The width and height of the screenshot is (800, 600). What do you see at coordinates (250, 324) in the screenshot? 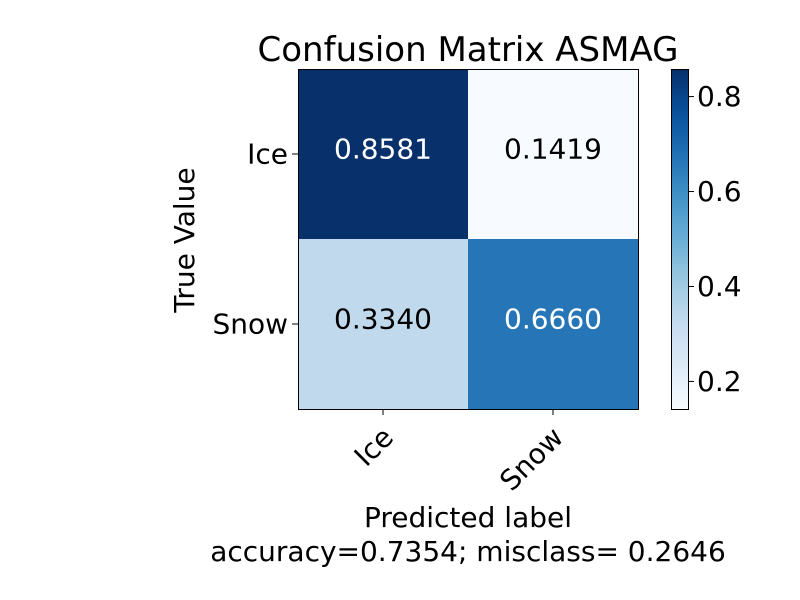
I see `y-tick-label: Snow` at bounding box center [250, 324].